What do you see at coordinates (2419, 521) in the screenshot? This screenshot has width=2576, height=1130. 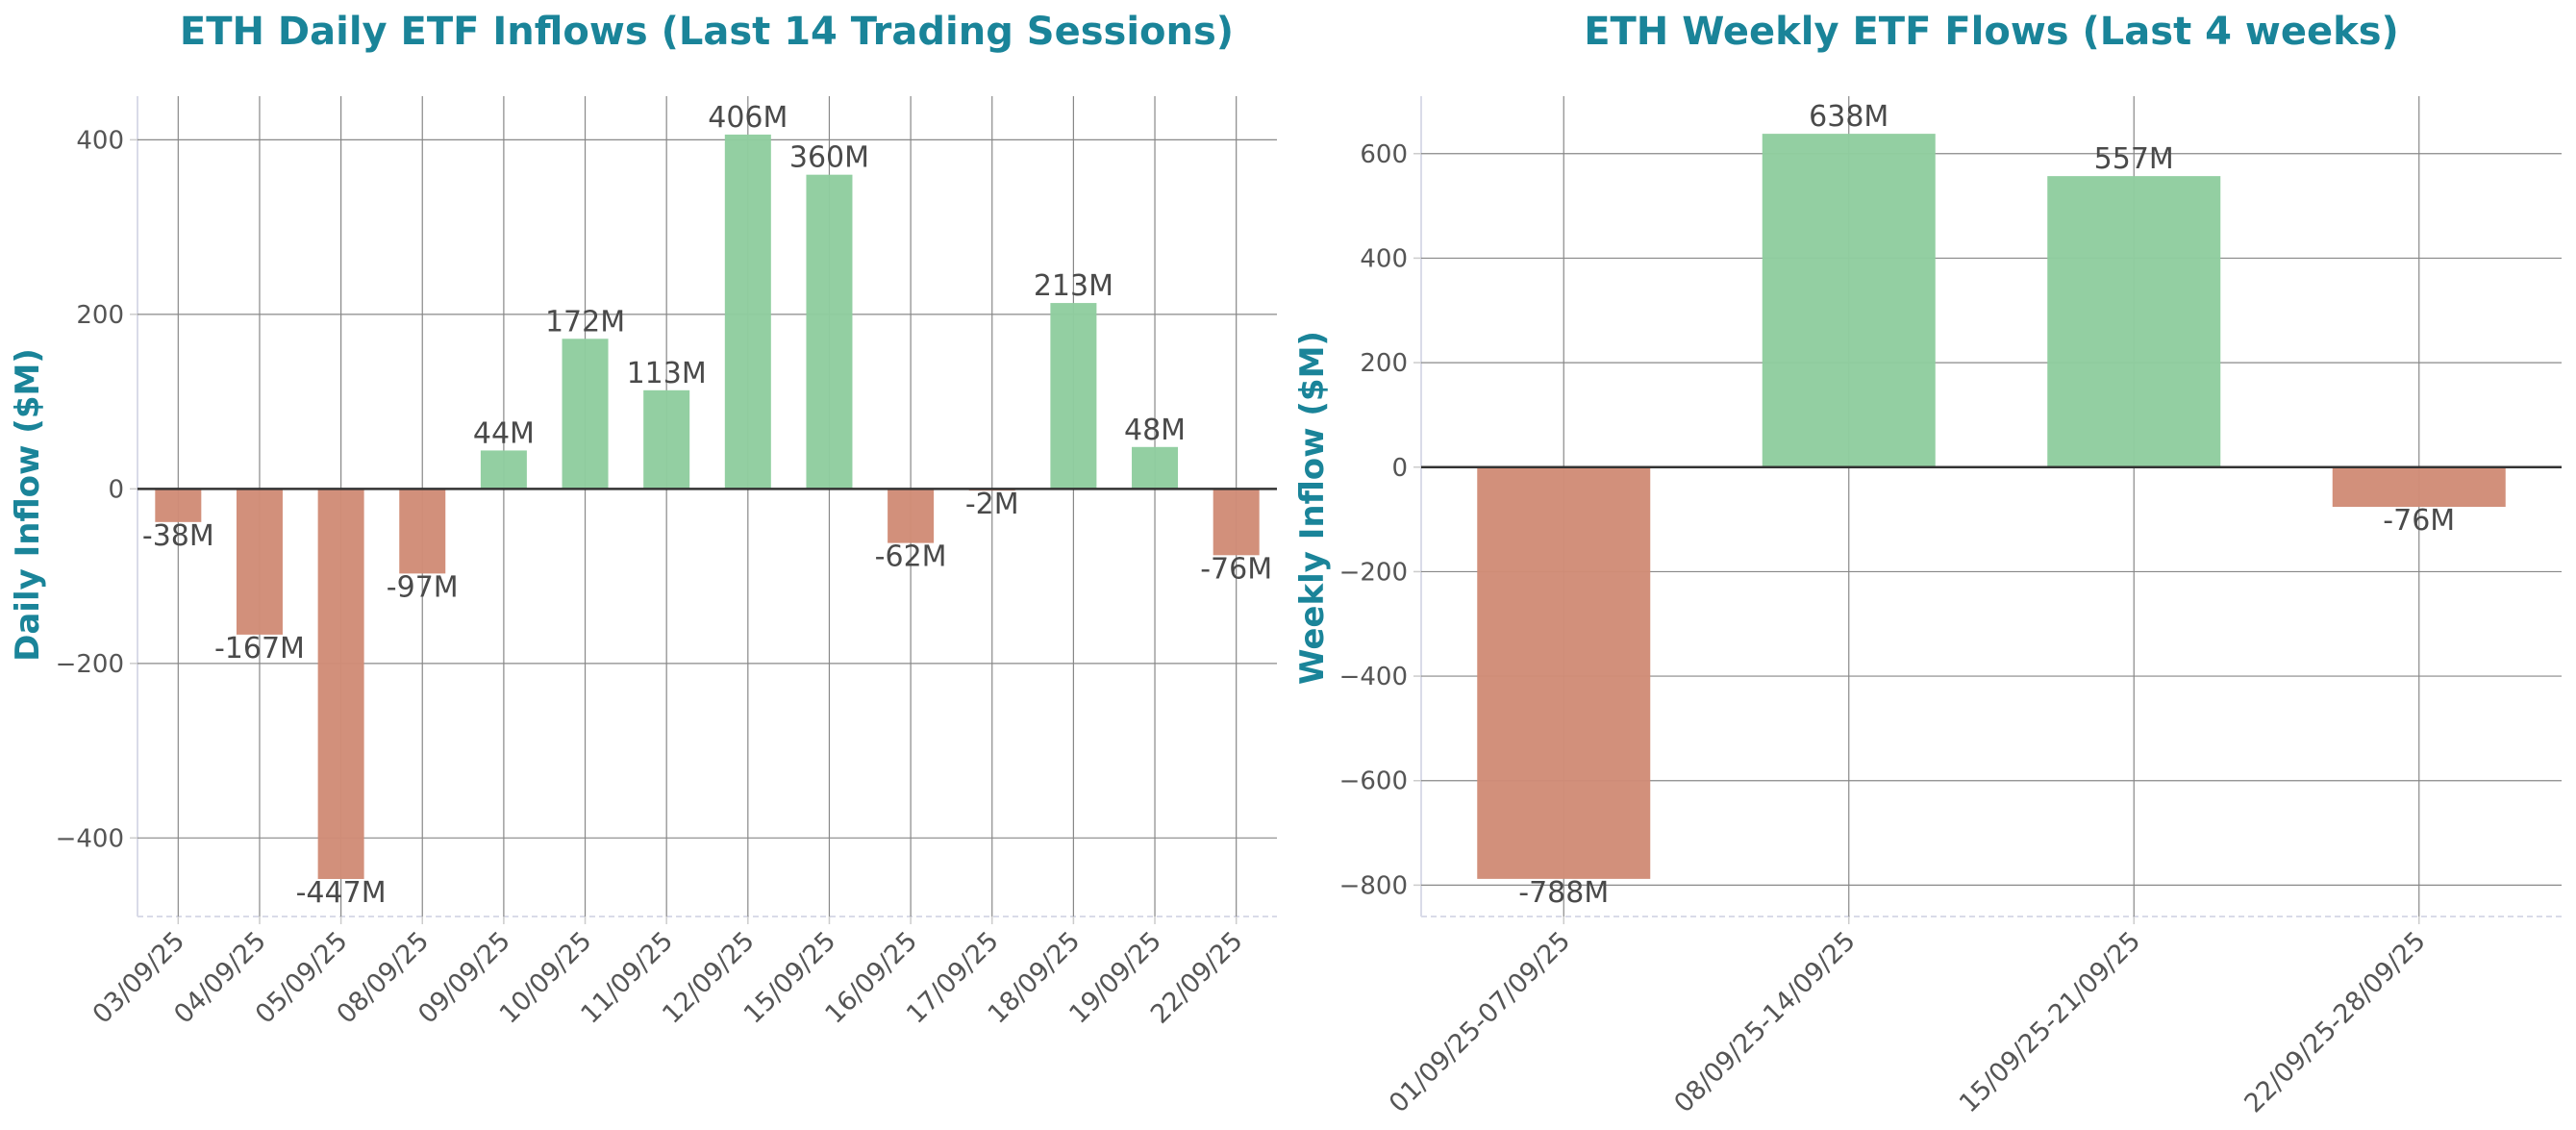 I see `weekly-data-label: -76M` at bounding box center [2419, 521].